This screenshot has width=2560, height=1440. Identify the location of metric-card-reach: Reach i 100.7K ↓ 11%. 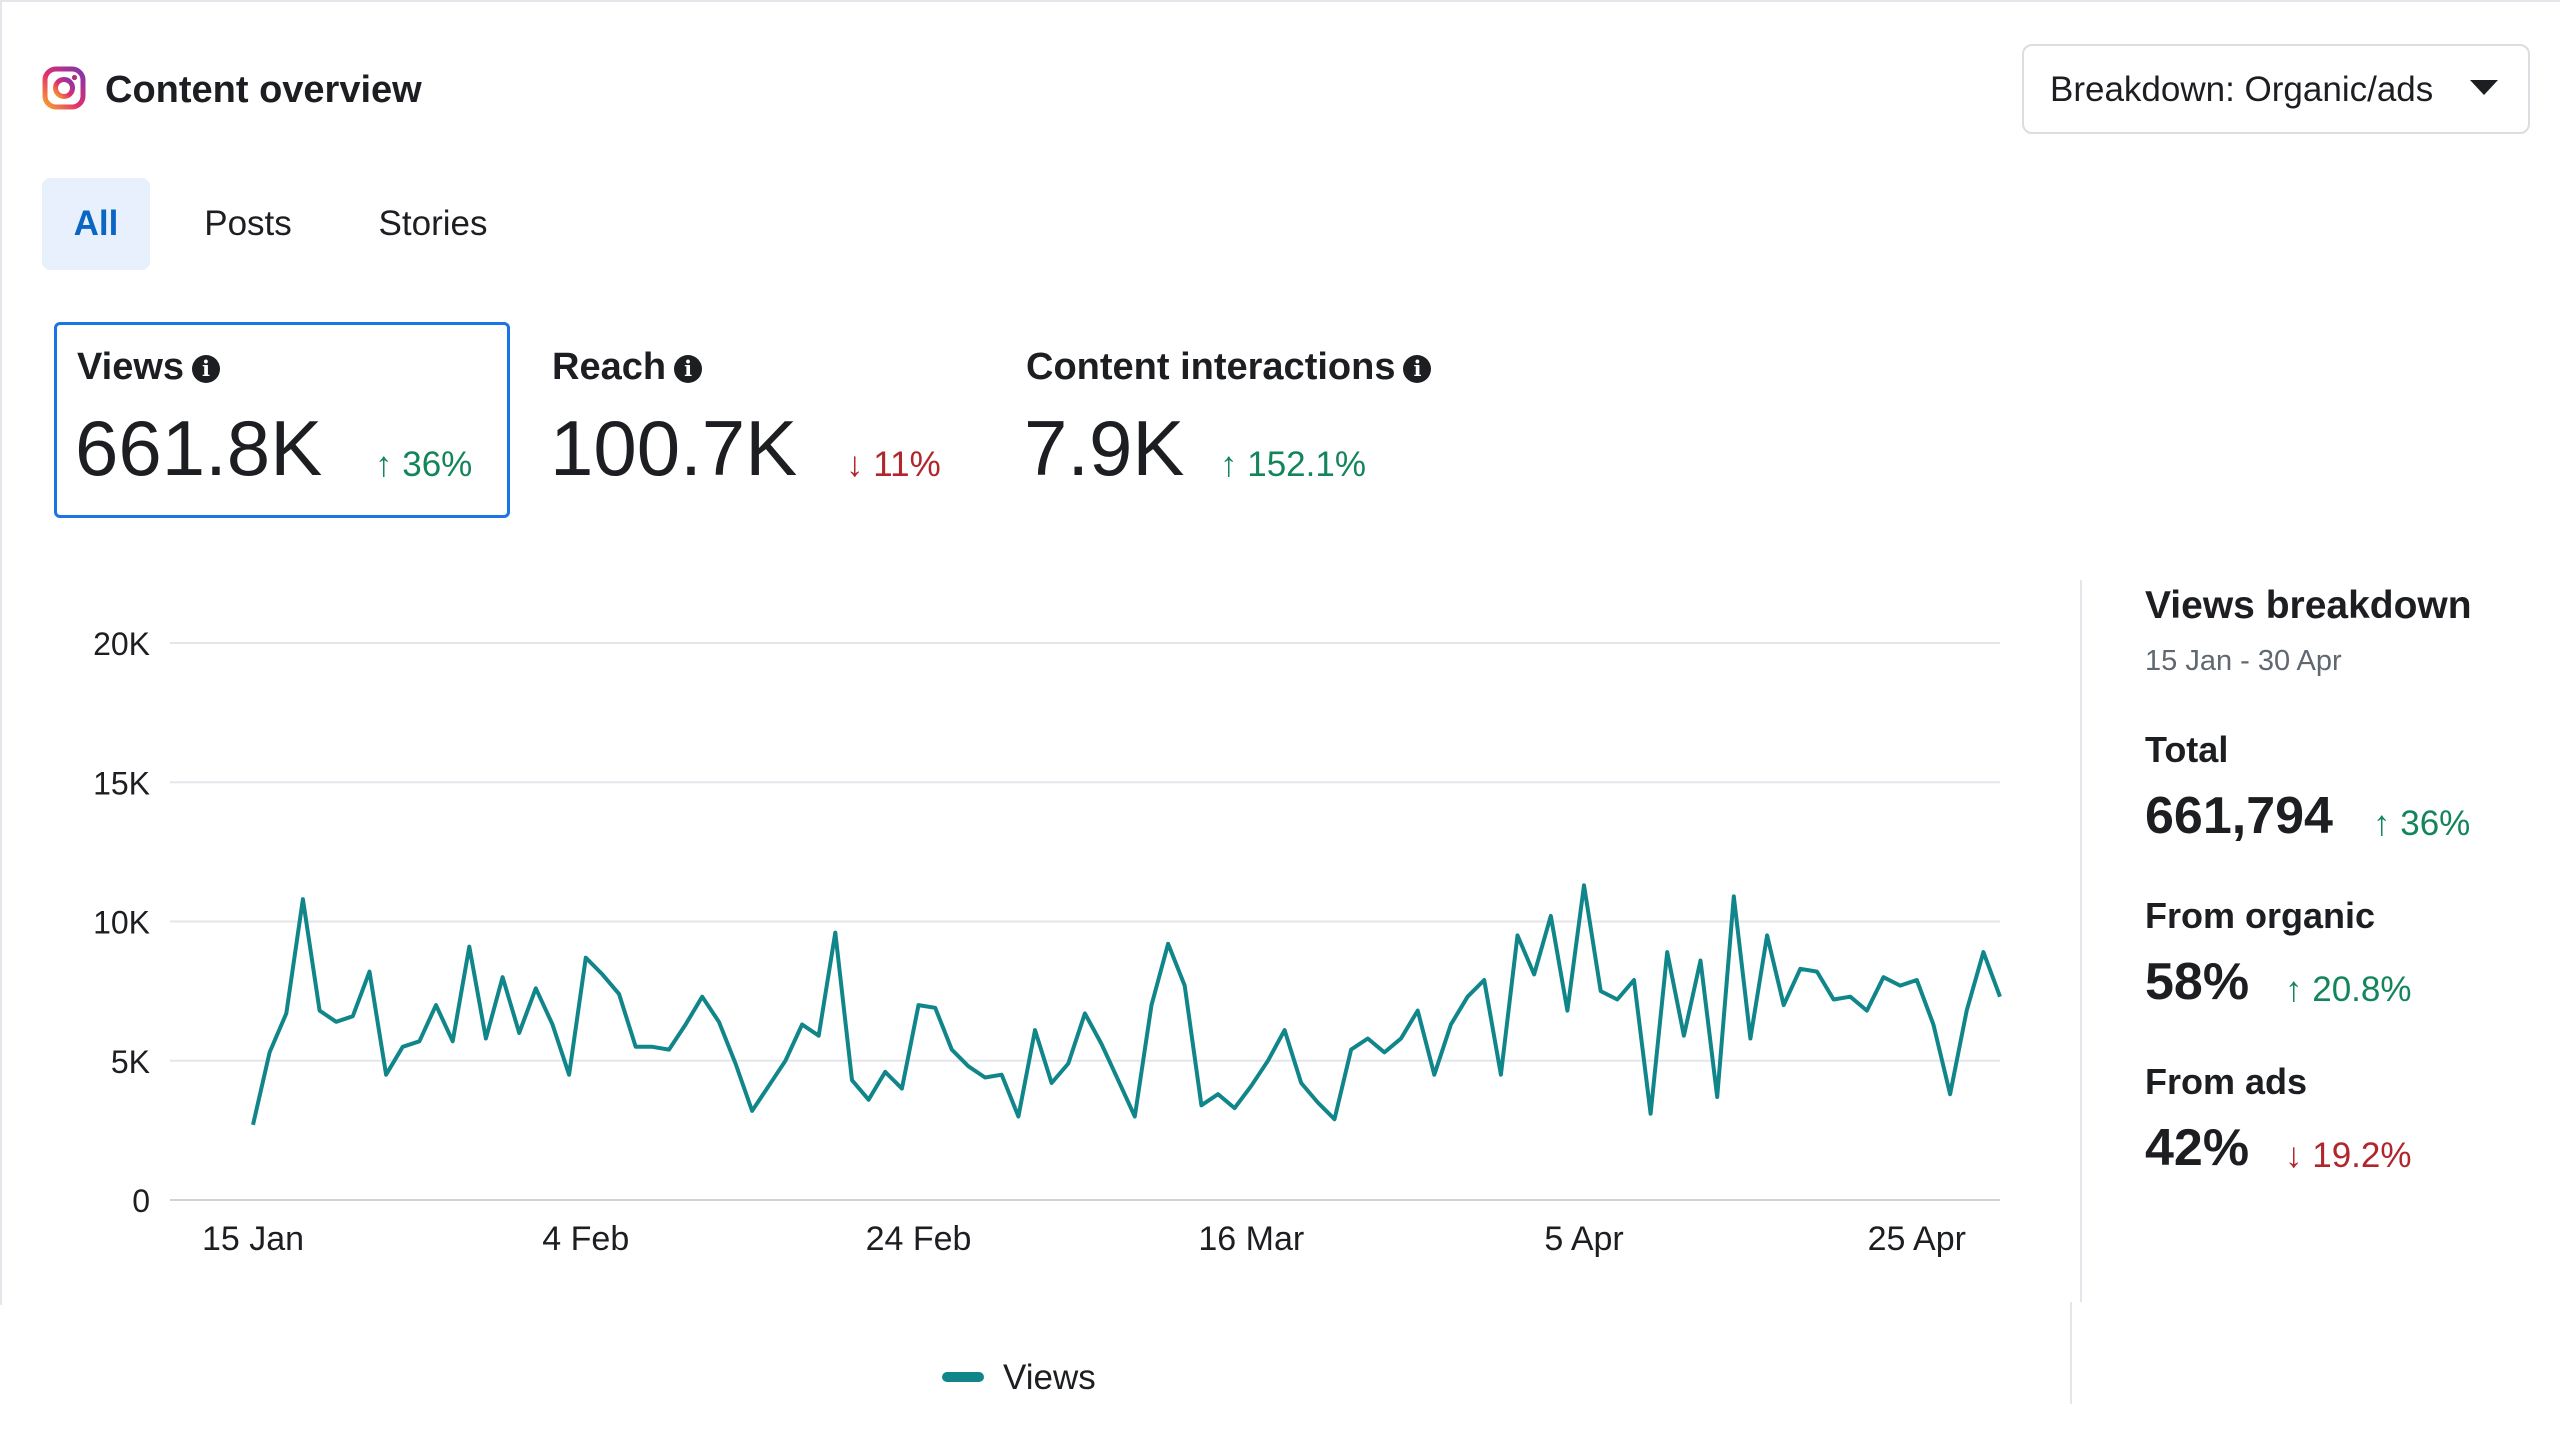
(767, 420).